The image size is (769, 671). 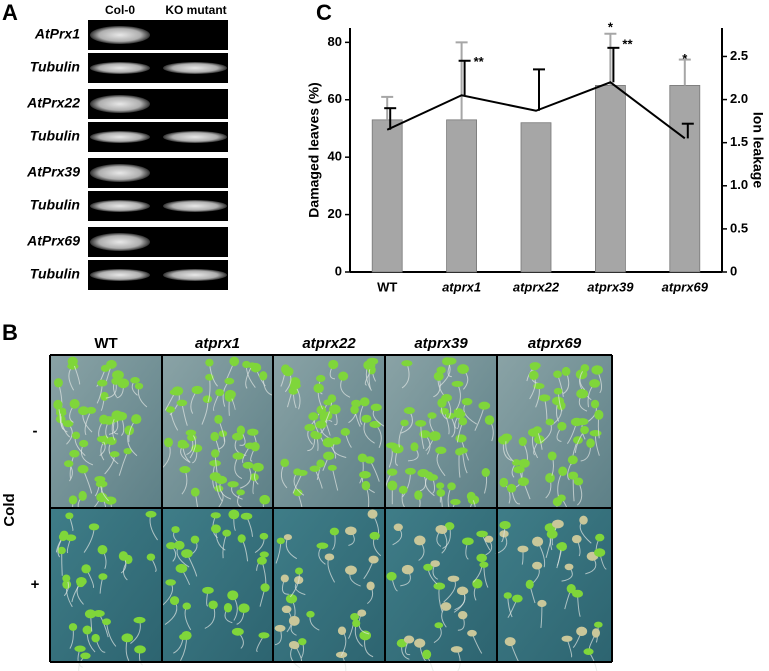 I want to click on panel-label: B, so click(x=10, y=332).